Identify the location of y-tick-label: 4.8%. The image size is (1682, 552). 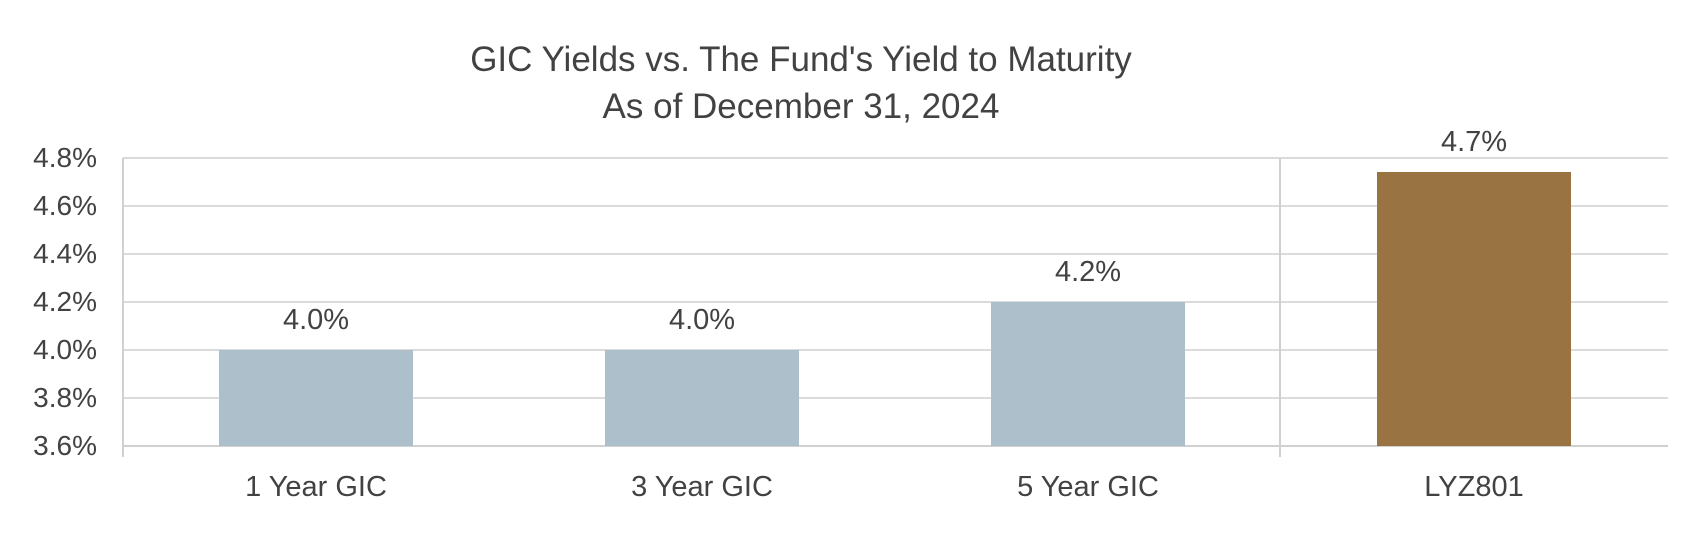
(65, 157).